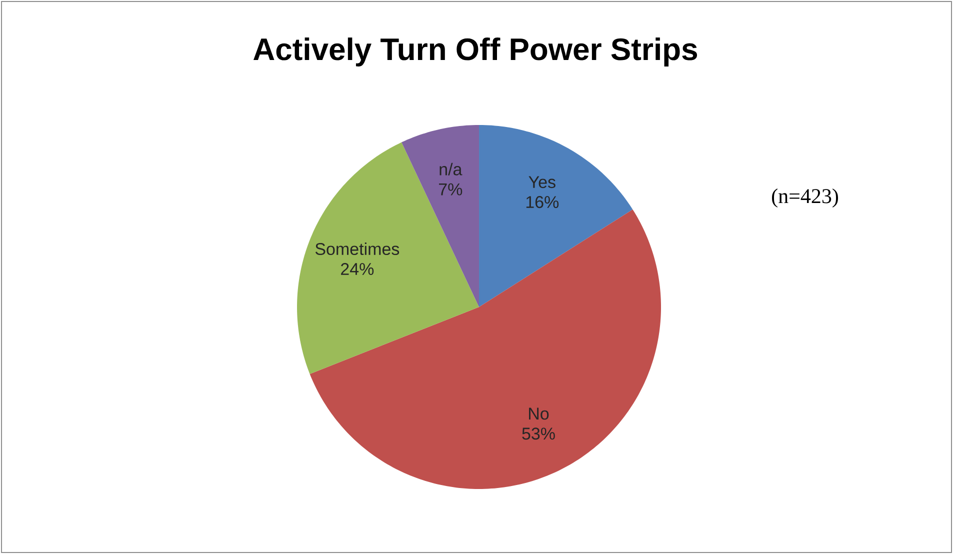  I want to click on data-label: 53%, so click(538, 434).